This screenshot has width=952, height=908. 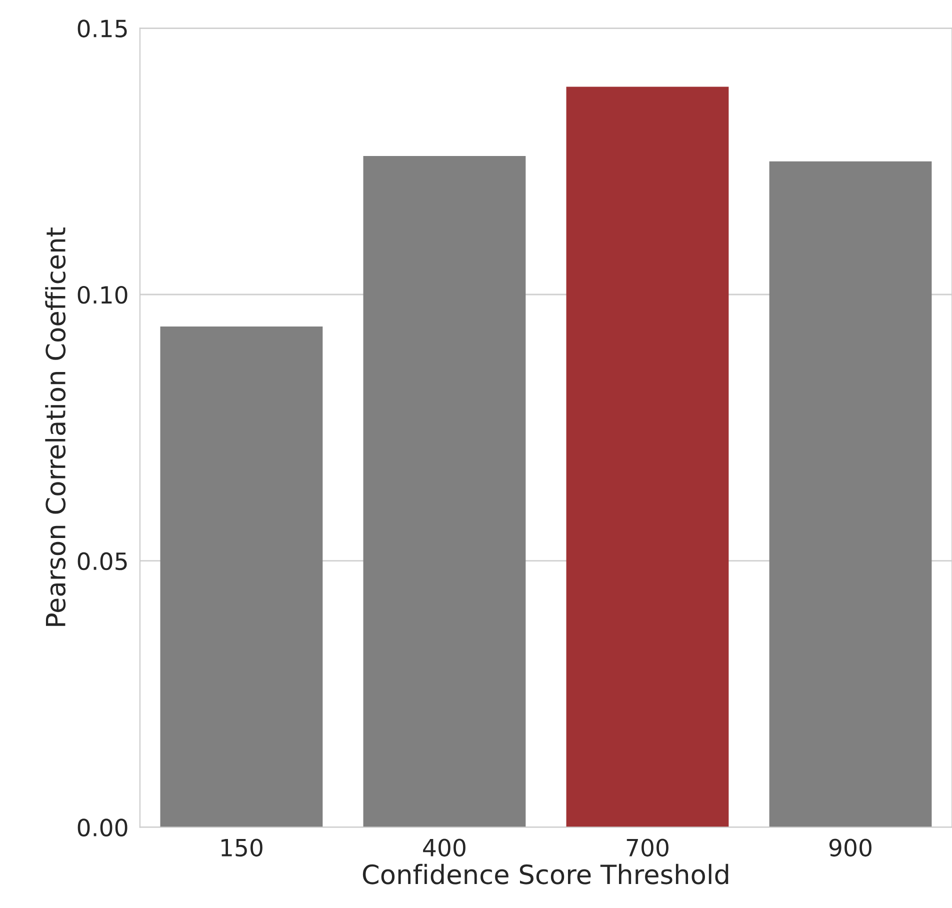 I want to click on x-axis-title: Confidence Score Threshold, so click(x=545, y=874).